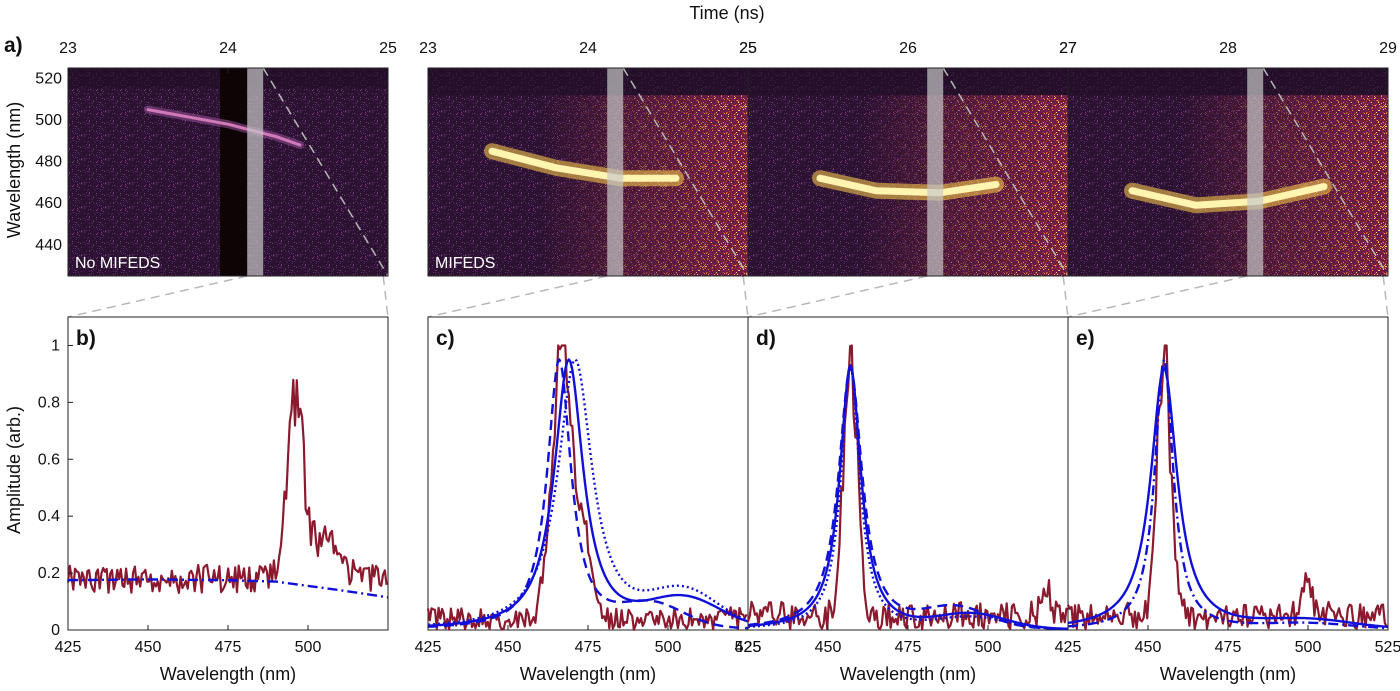 This screenshot has width=1400, height=691. I want to click on spectrum-panel-c: 425 450 475 500 525 Wavelength (nm) c), so click(588, 500).